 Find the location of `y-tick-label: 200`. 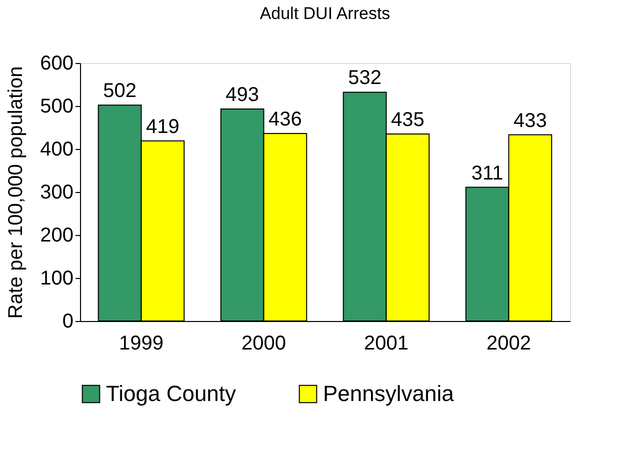

y-tick-label: 200 is located at coordinates (57, 235).